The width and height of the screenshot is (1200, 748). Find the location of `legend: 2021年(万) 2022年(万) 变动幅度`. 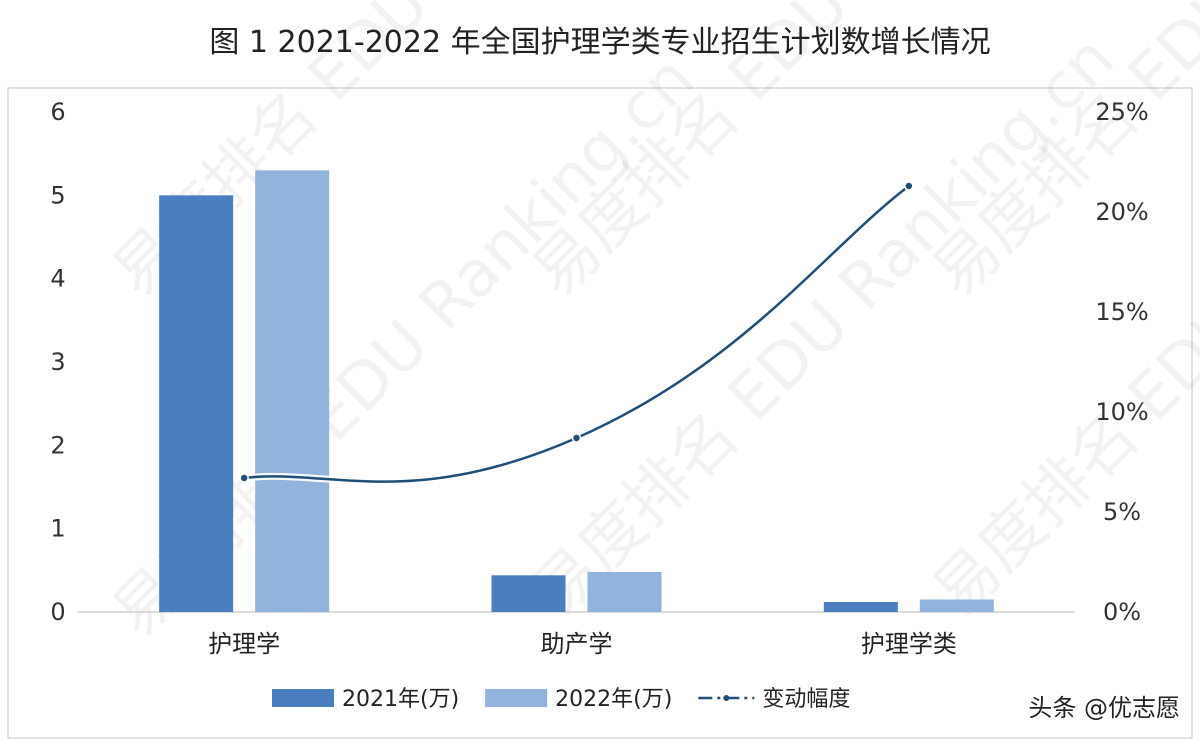

legend: 2021年(万) 2022年(万) 变动幅度 is located at coordinates (561, 699).